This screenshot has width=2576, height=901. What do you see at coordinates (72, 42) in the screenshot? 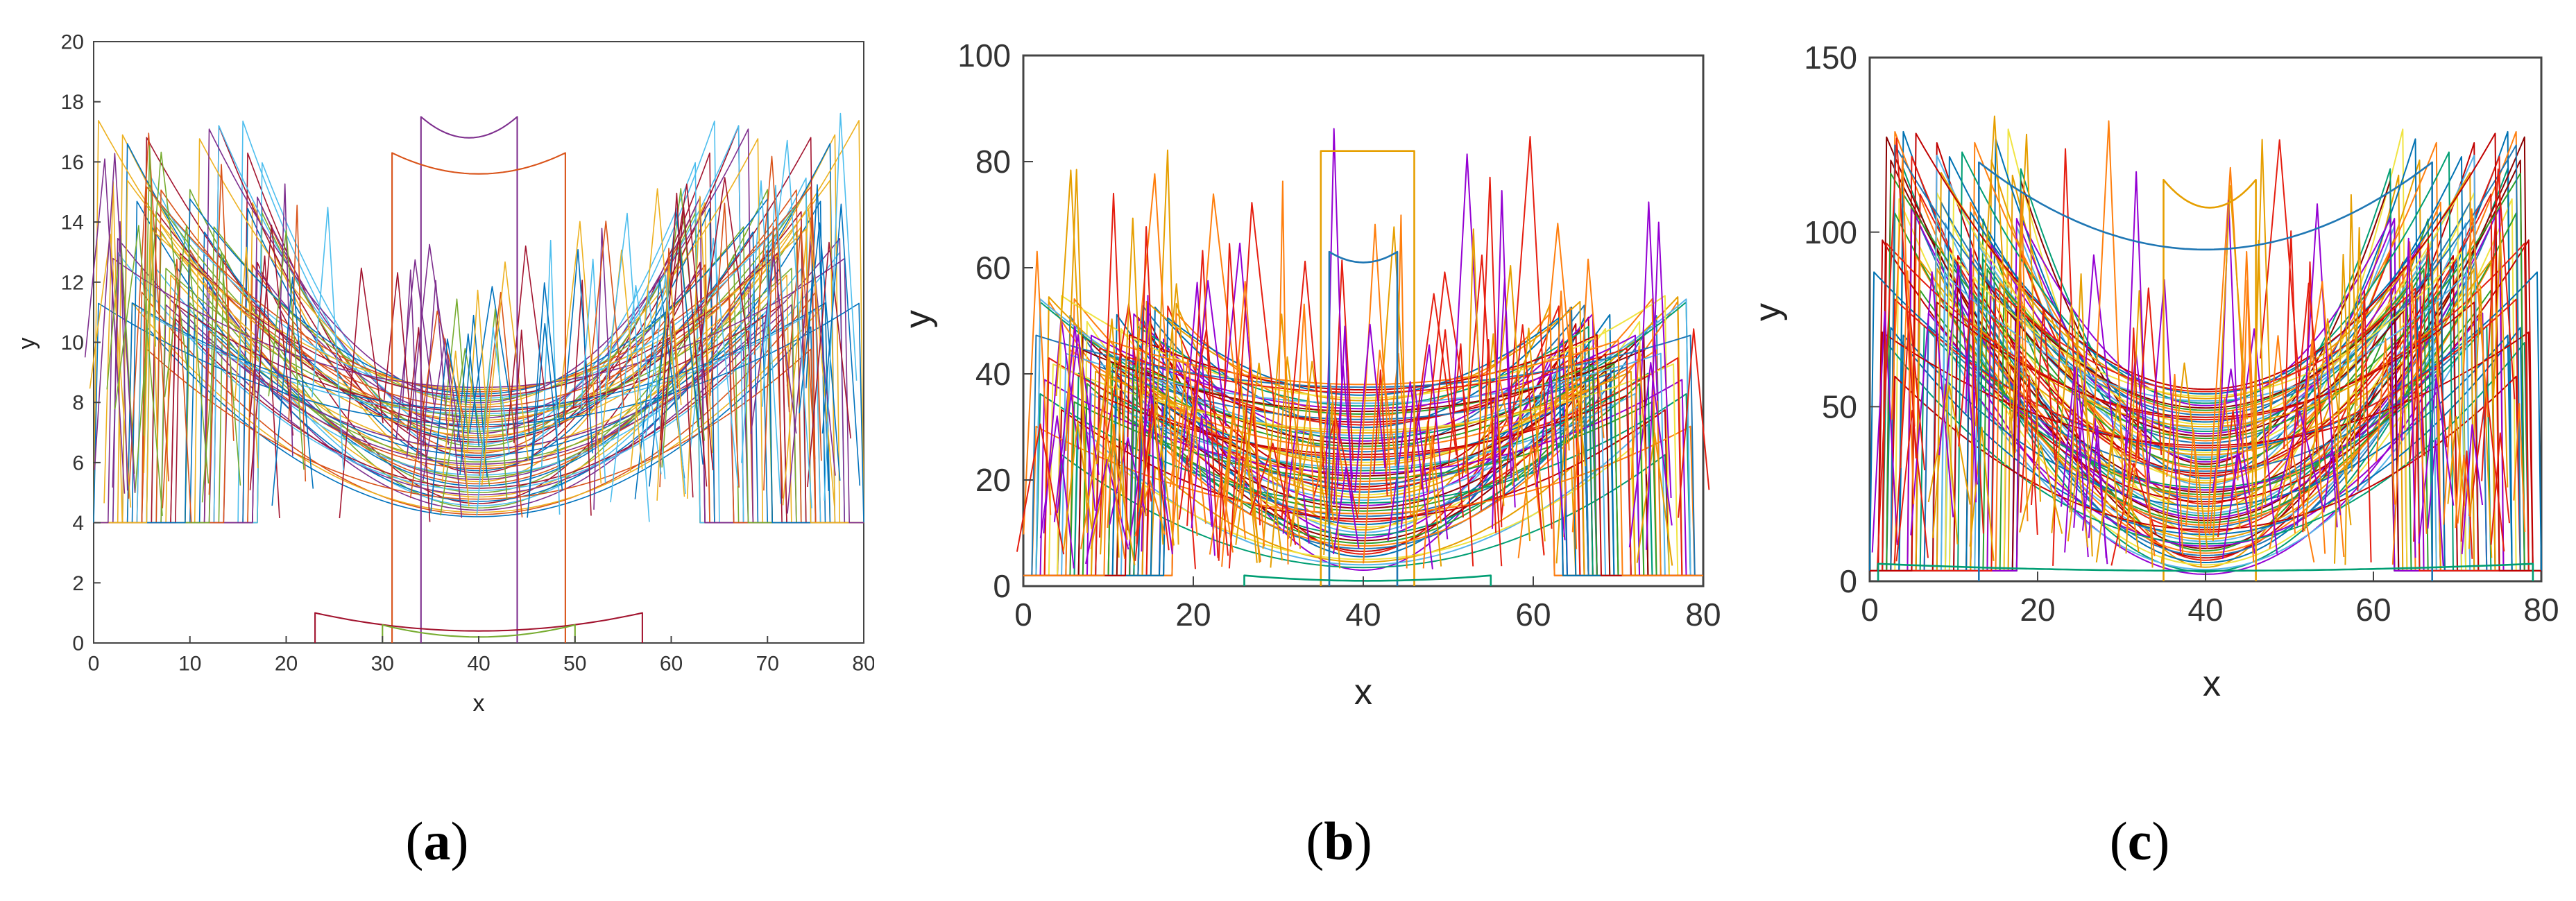
I see `y-tick-label-a-10: 20` at bounding box center [72, 42].